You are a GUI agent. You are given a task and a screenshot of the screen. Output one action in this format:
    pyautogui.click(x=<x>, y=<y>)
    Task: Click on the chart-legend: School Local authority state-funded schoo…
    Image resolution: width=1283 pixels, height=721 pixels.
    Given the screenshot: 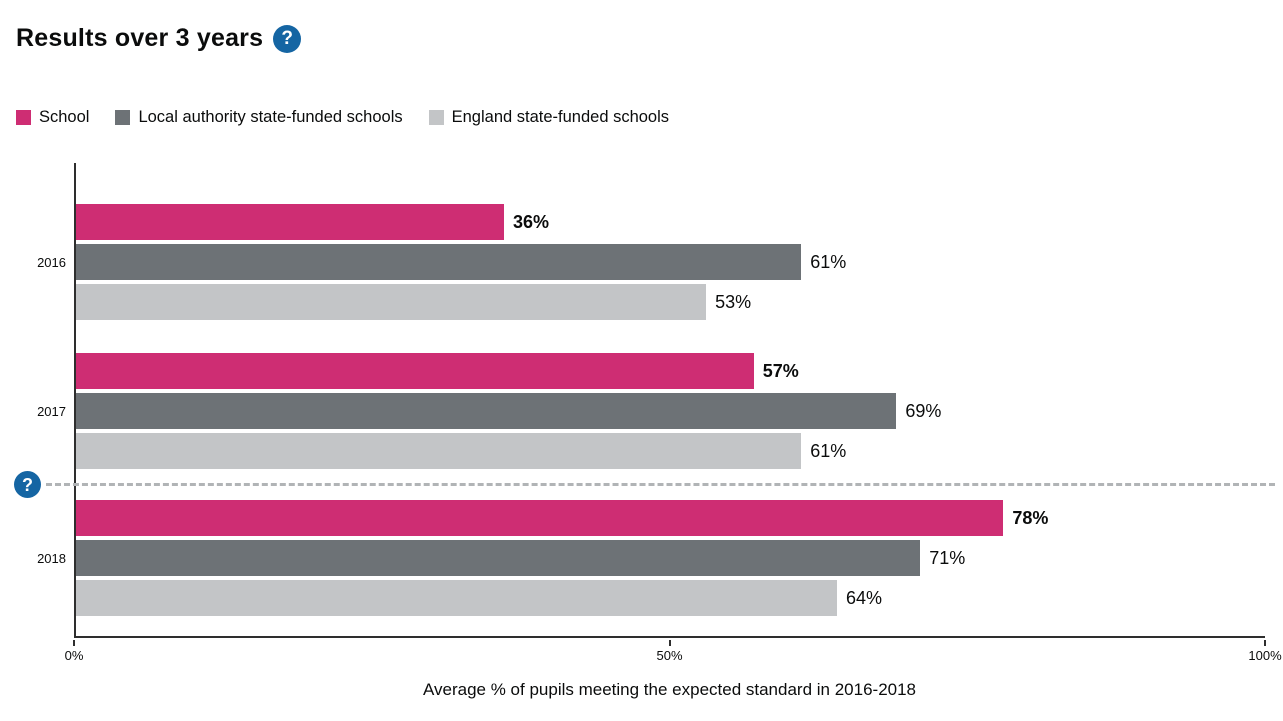 What is the action you would take?
    pyautogui.click(x=342, y=117)
    